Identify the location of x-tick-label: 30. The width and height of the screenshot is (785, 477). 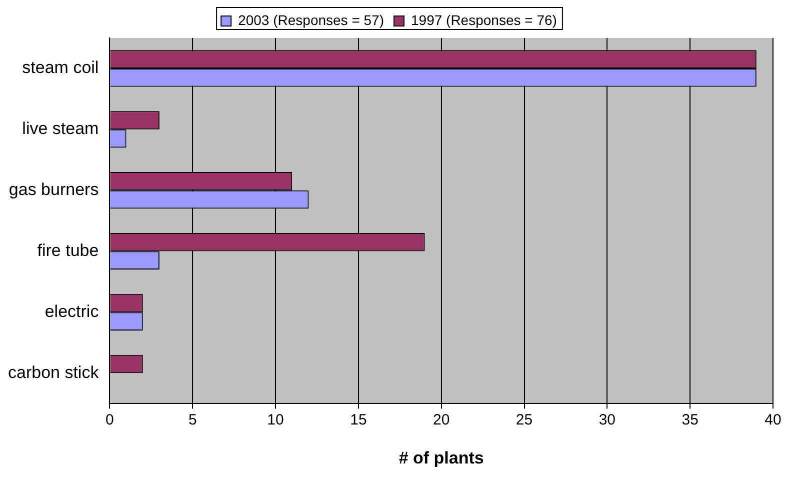
(607, 420).